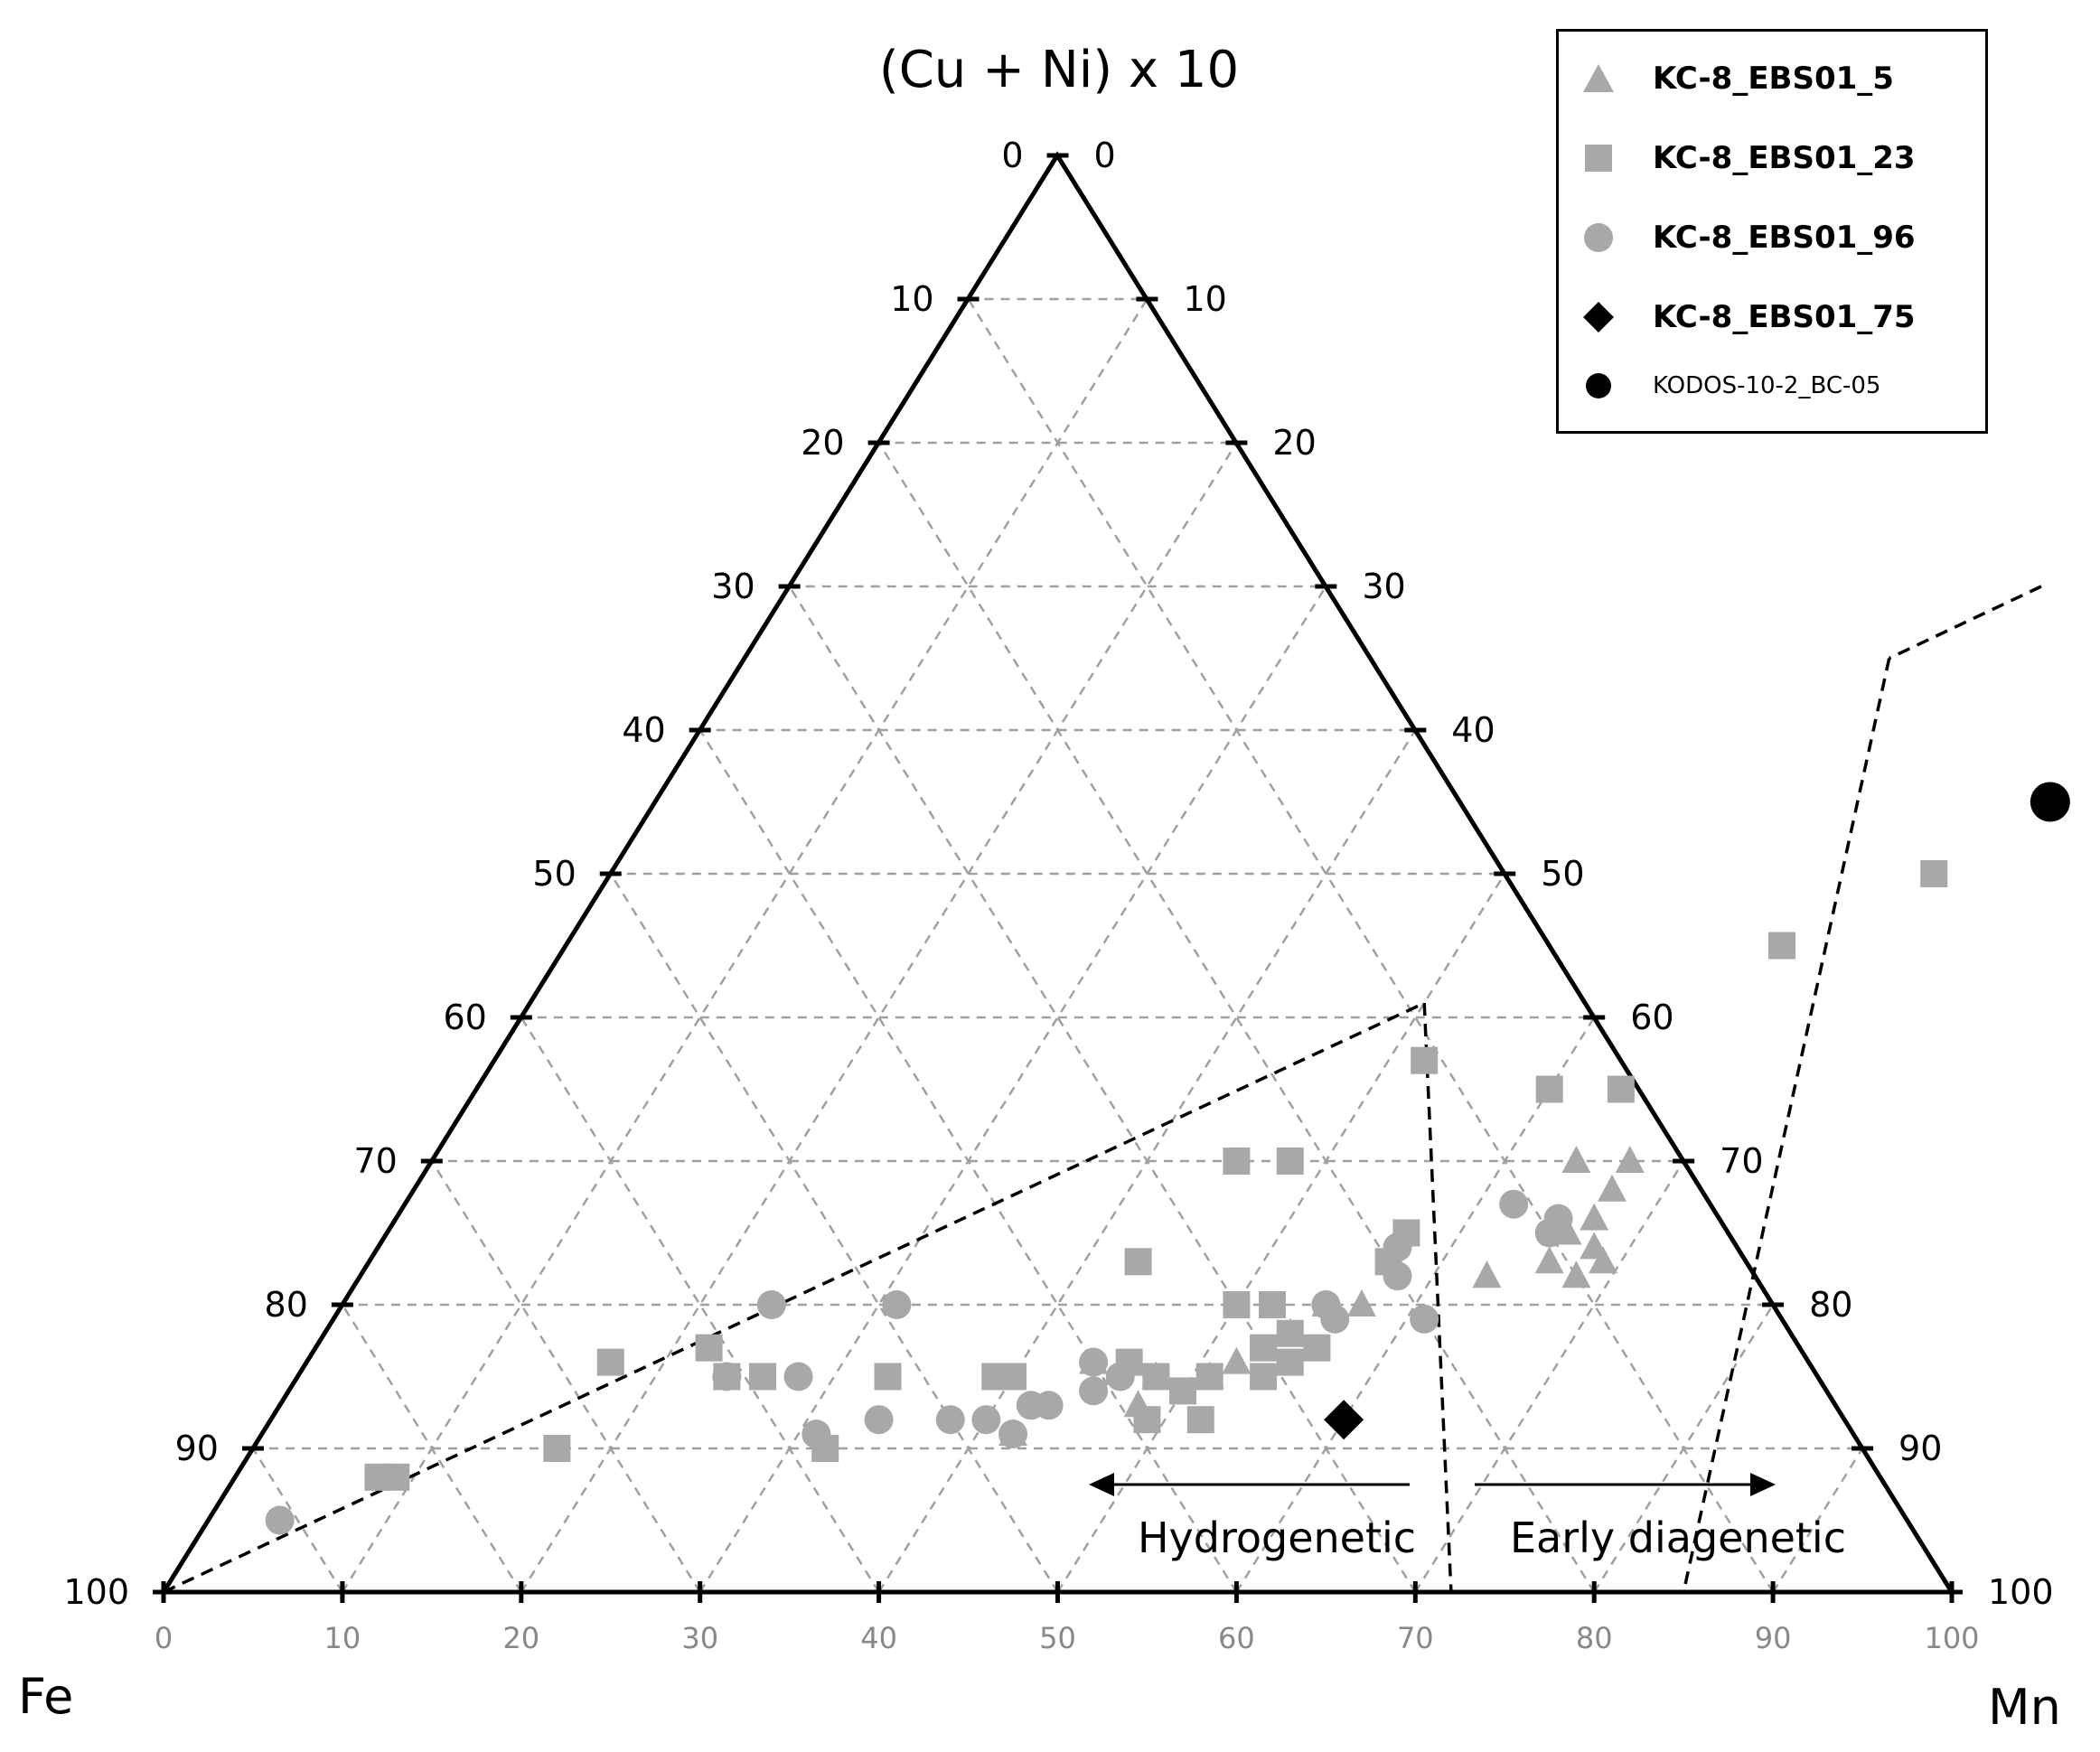 Image resolution: width=2100 pixels, height=1752 pixels. What do you see at coordinates (1467, 1517) in the screenshot?
I see `annotations: Hydrogenetic Early diagenetic` at bounding box center [1467, 1517].